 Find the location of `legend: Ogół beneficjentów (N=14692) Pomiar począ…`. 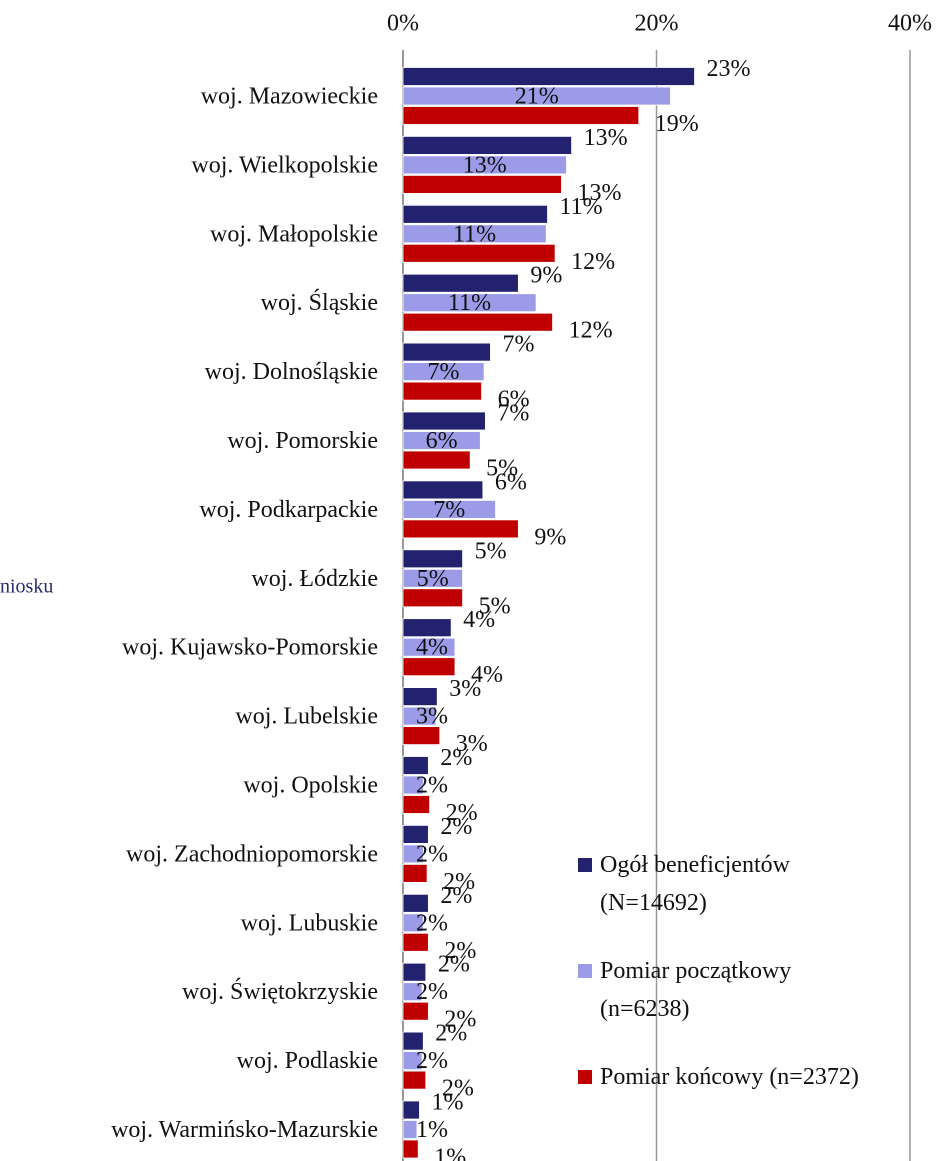

legend: Ogół beneficjentów (N=14692) Pomiar począ… is located at coordinates (723, 986).